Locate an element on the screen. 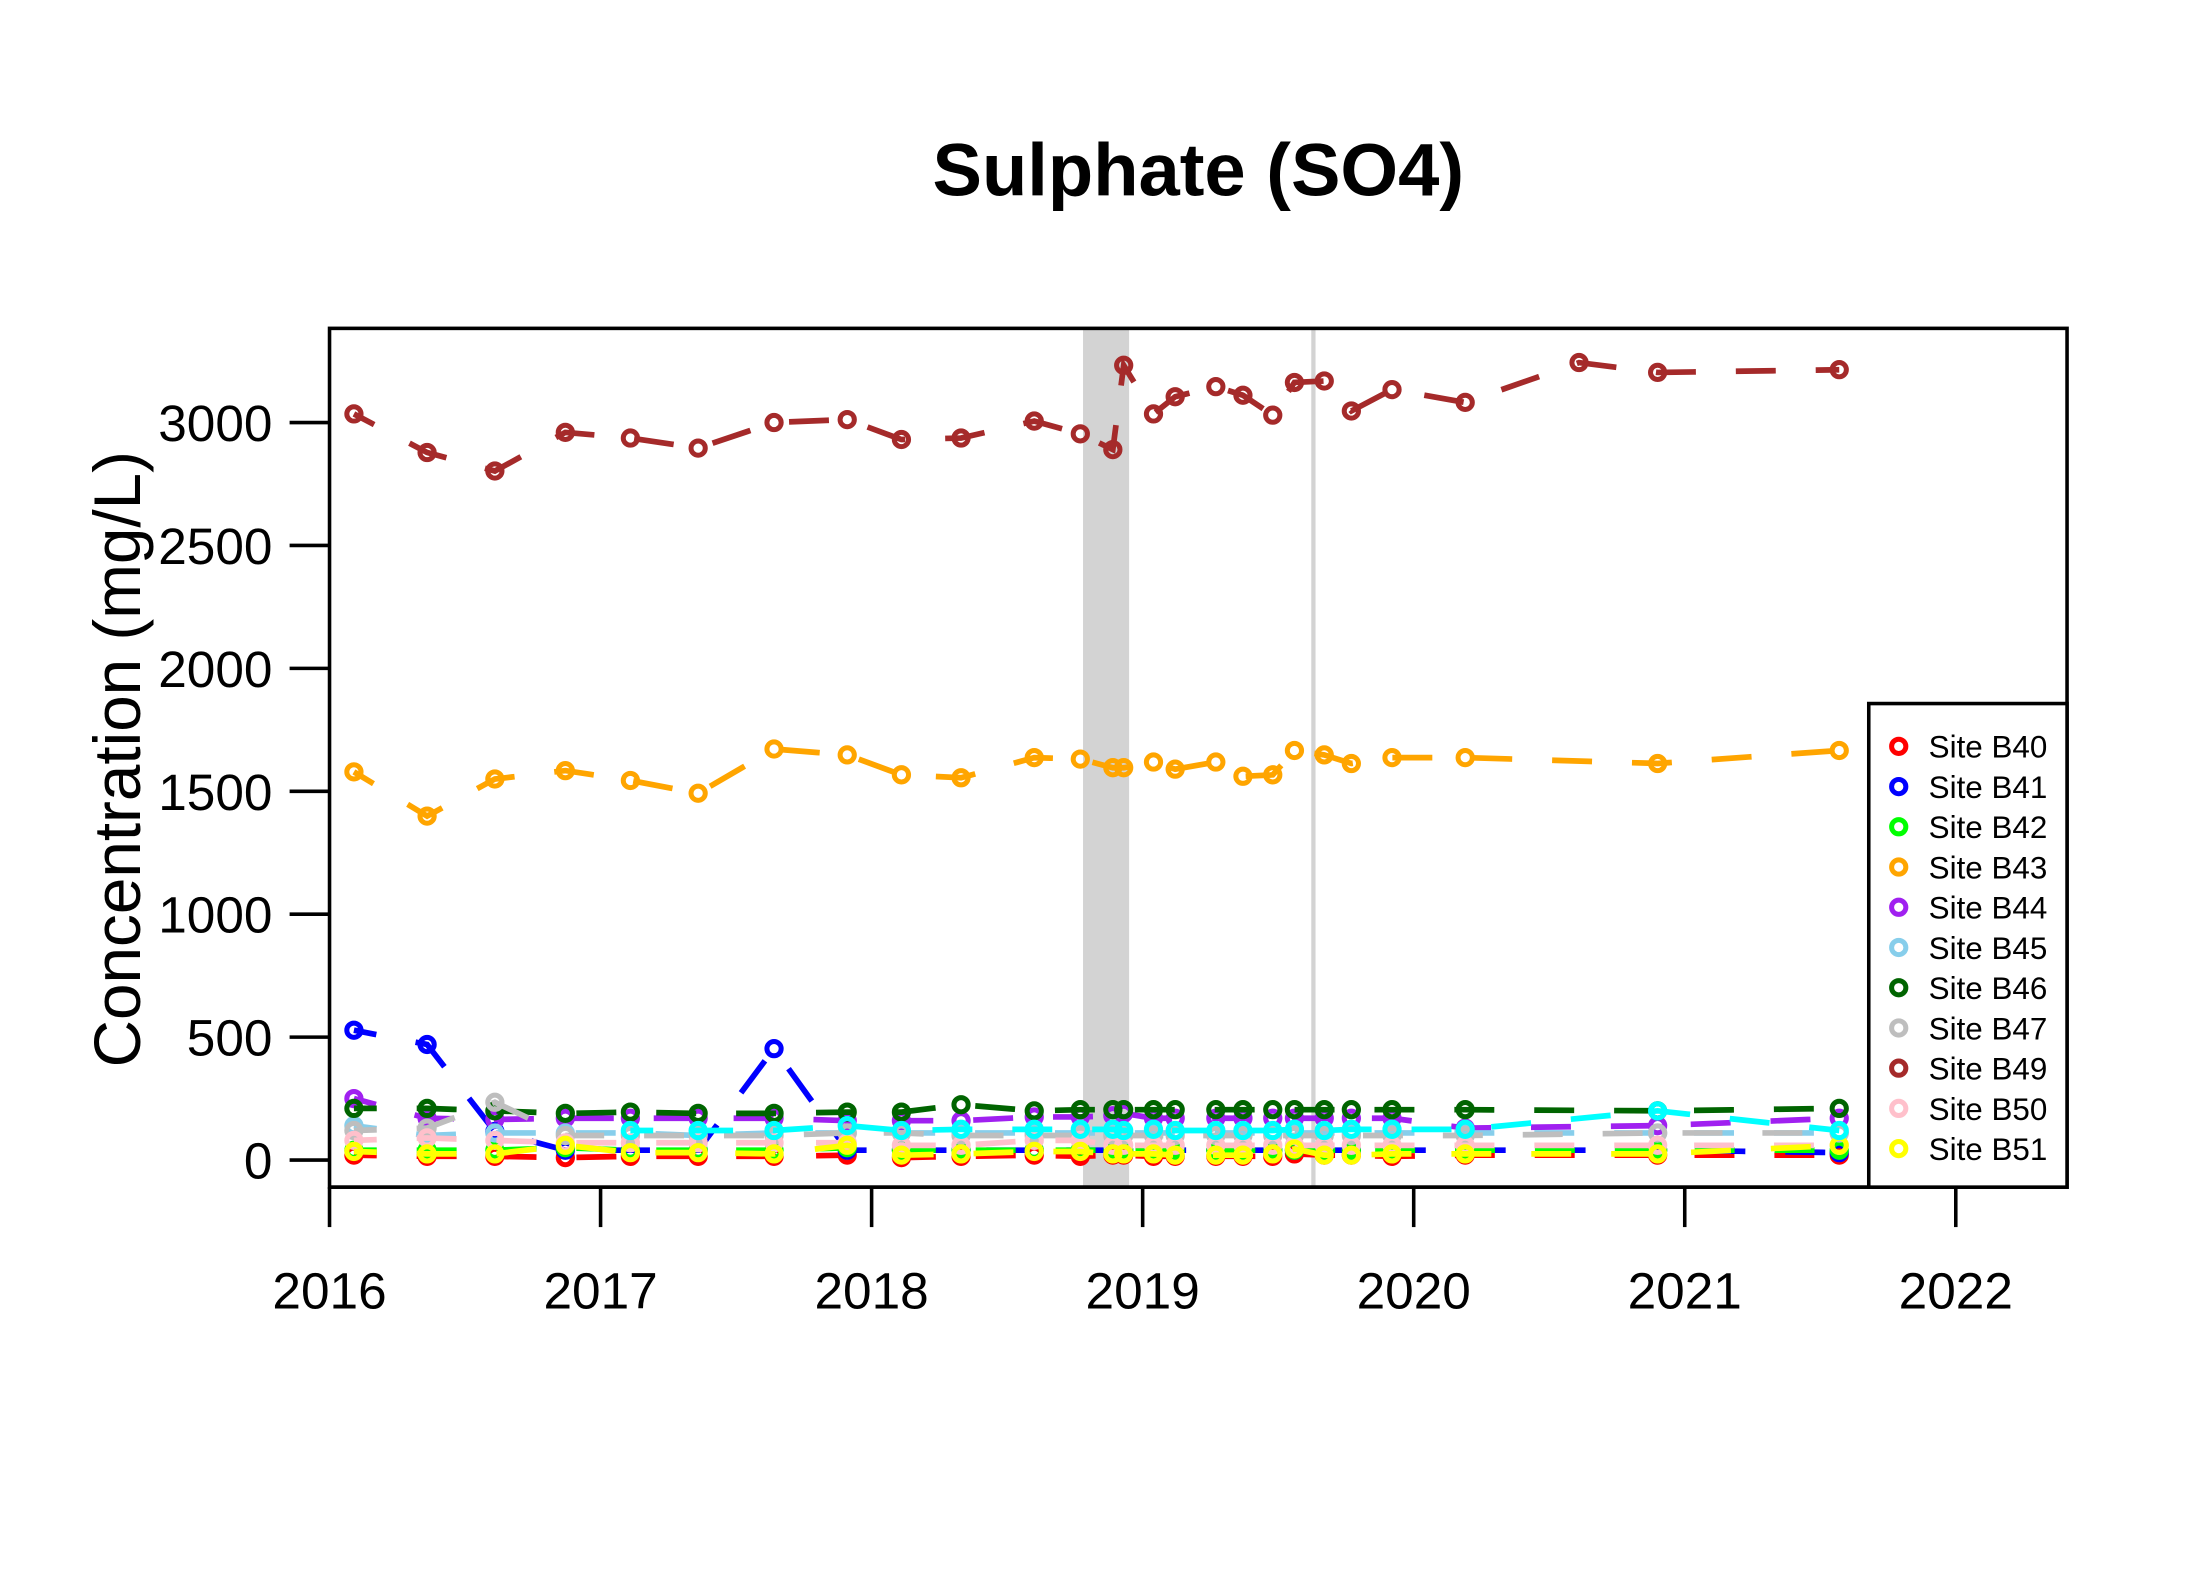  legend-item: Site B43 is located at coordinates (1968, 867).